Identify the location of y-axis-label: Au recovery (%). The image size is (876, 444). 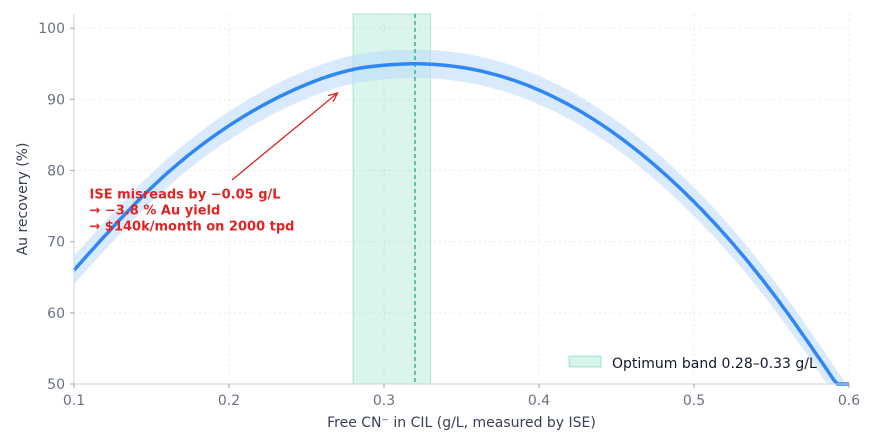
(23, 199).